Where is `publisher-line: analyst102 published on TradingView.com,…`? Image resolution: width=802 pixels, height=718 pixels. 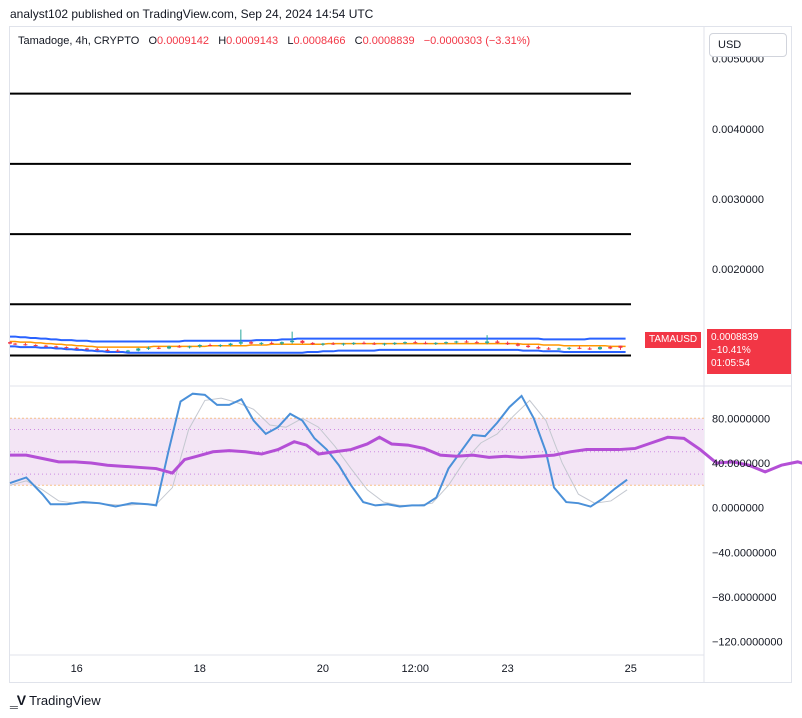 publisher-line: analyst102 published on TradingView.com,… is located at coordinates (192, 14).